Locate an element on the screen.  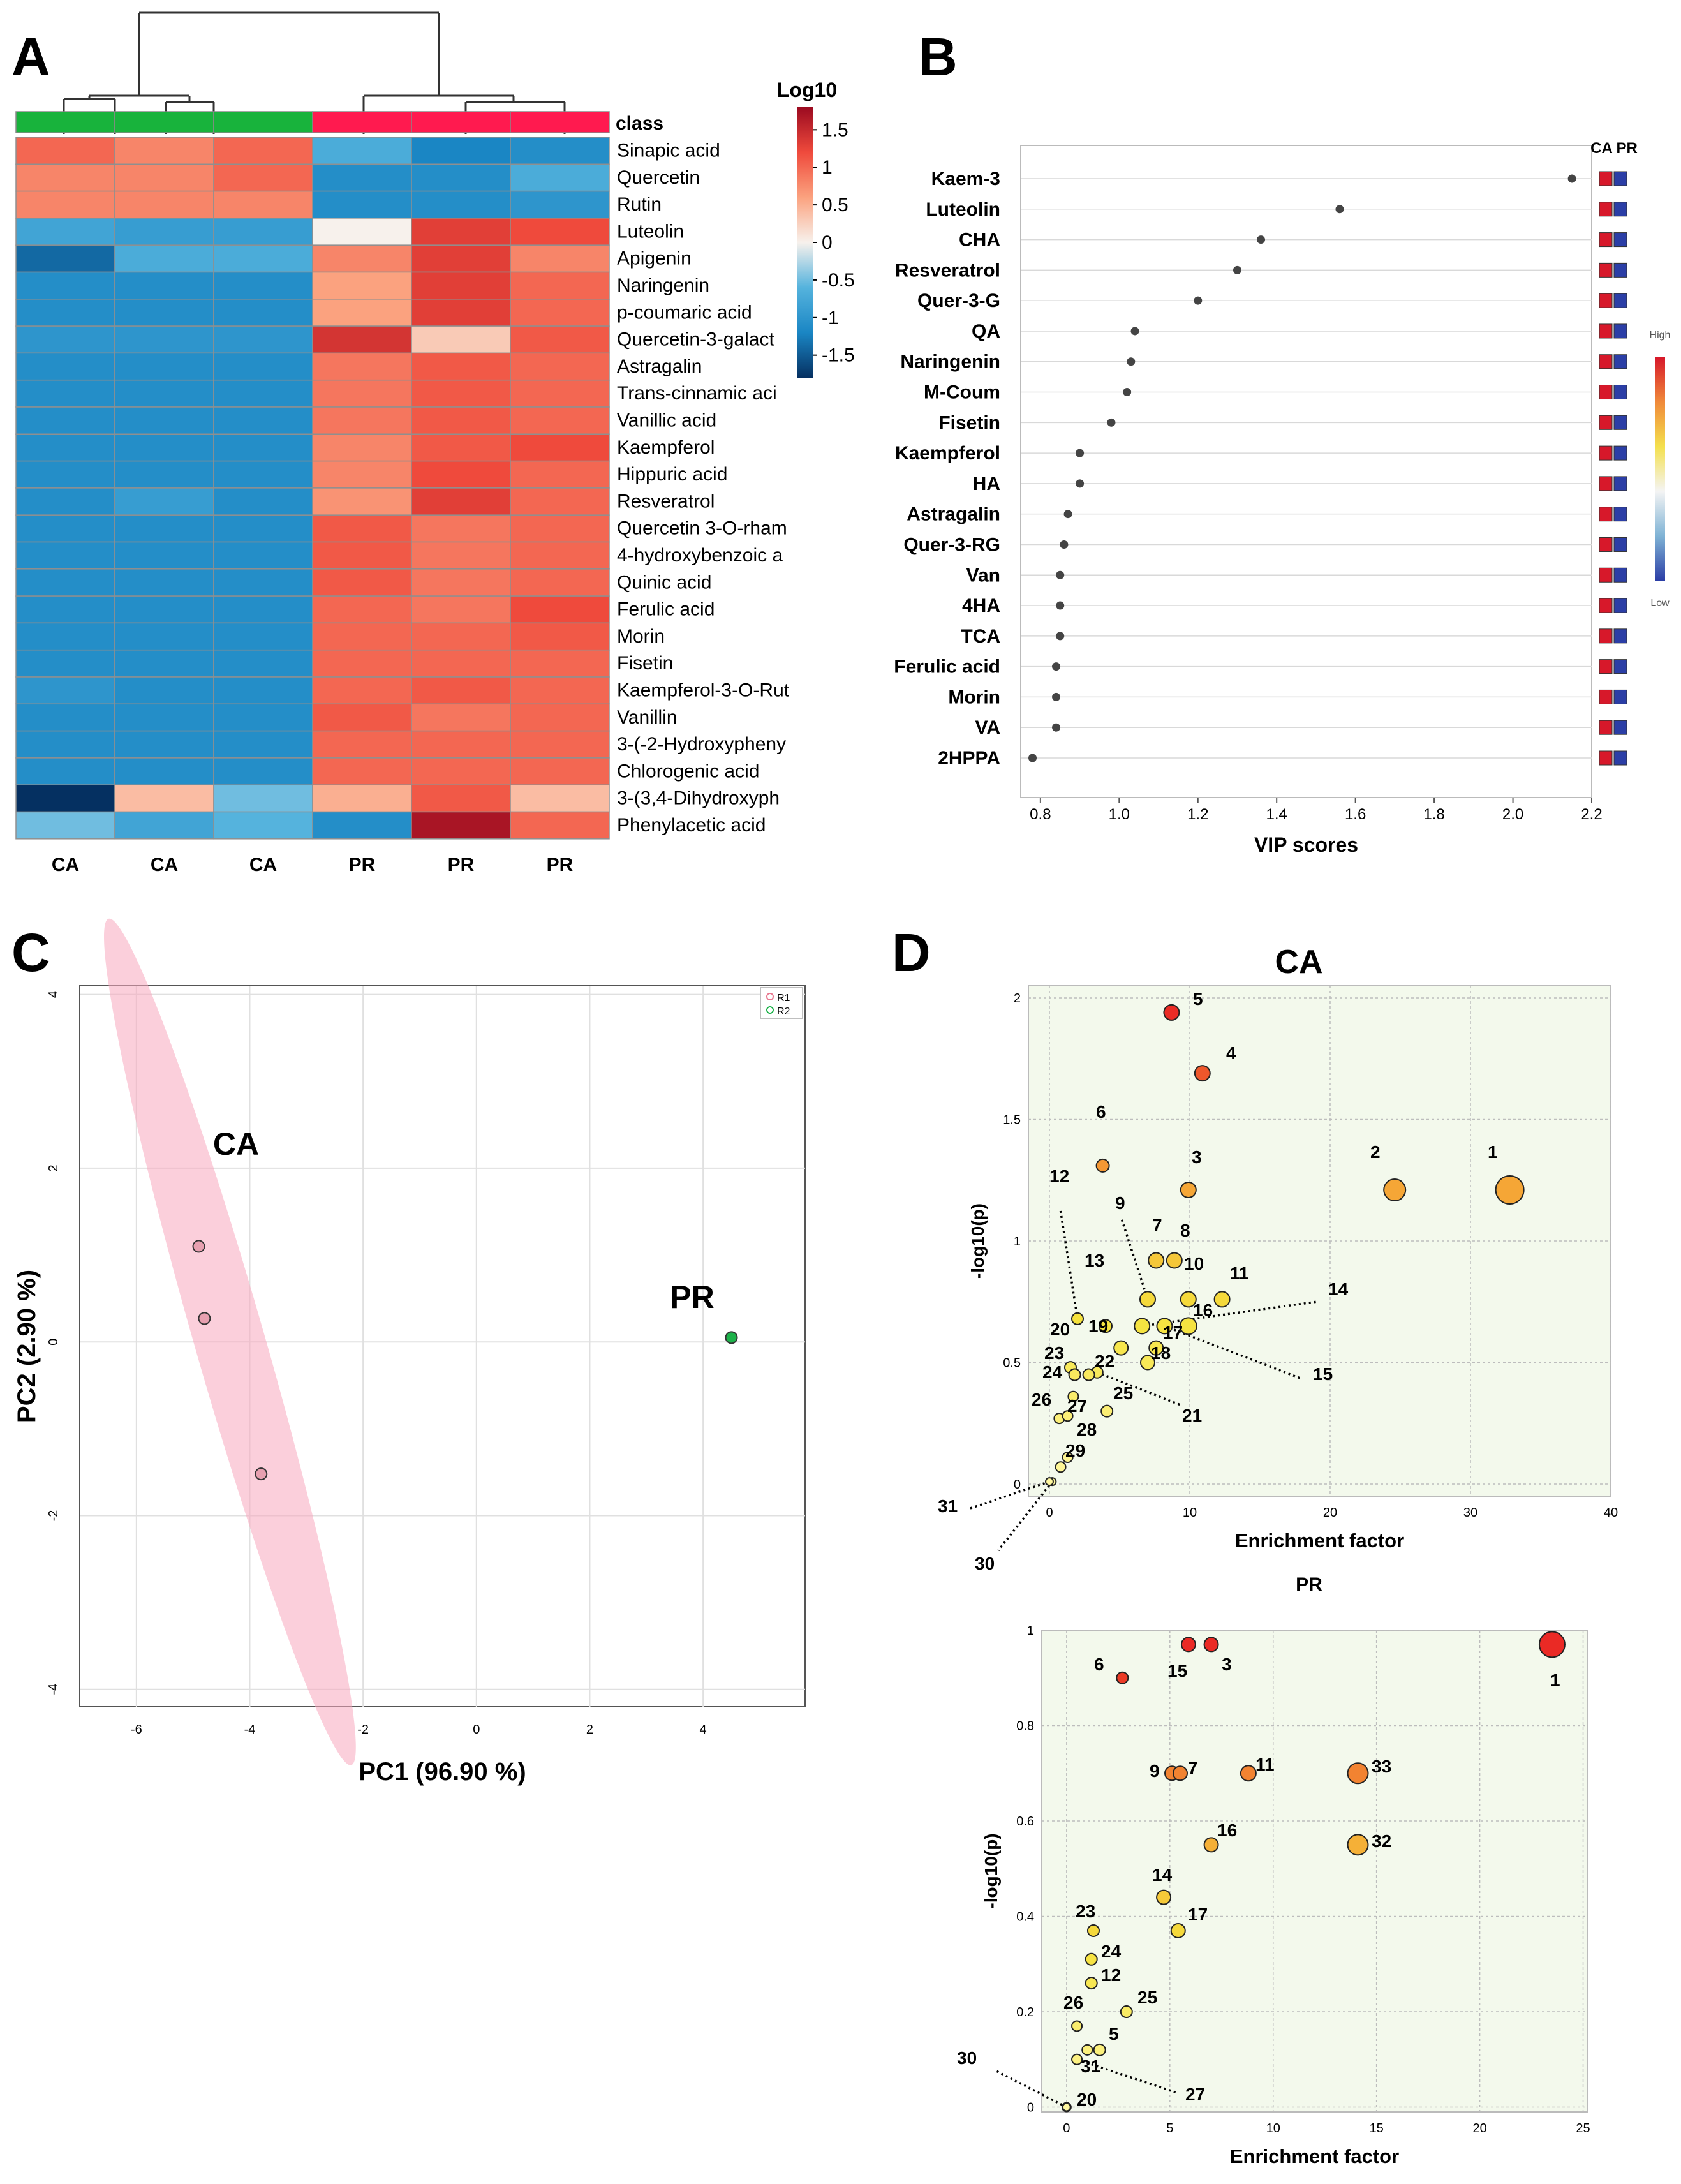
y-tick-label: 0 is located at coordinates (1030, 2108).